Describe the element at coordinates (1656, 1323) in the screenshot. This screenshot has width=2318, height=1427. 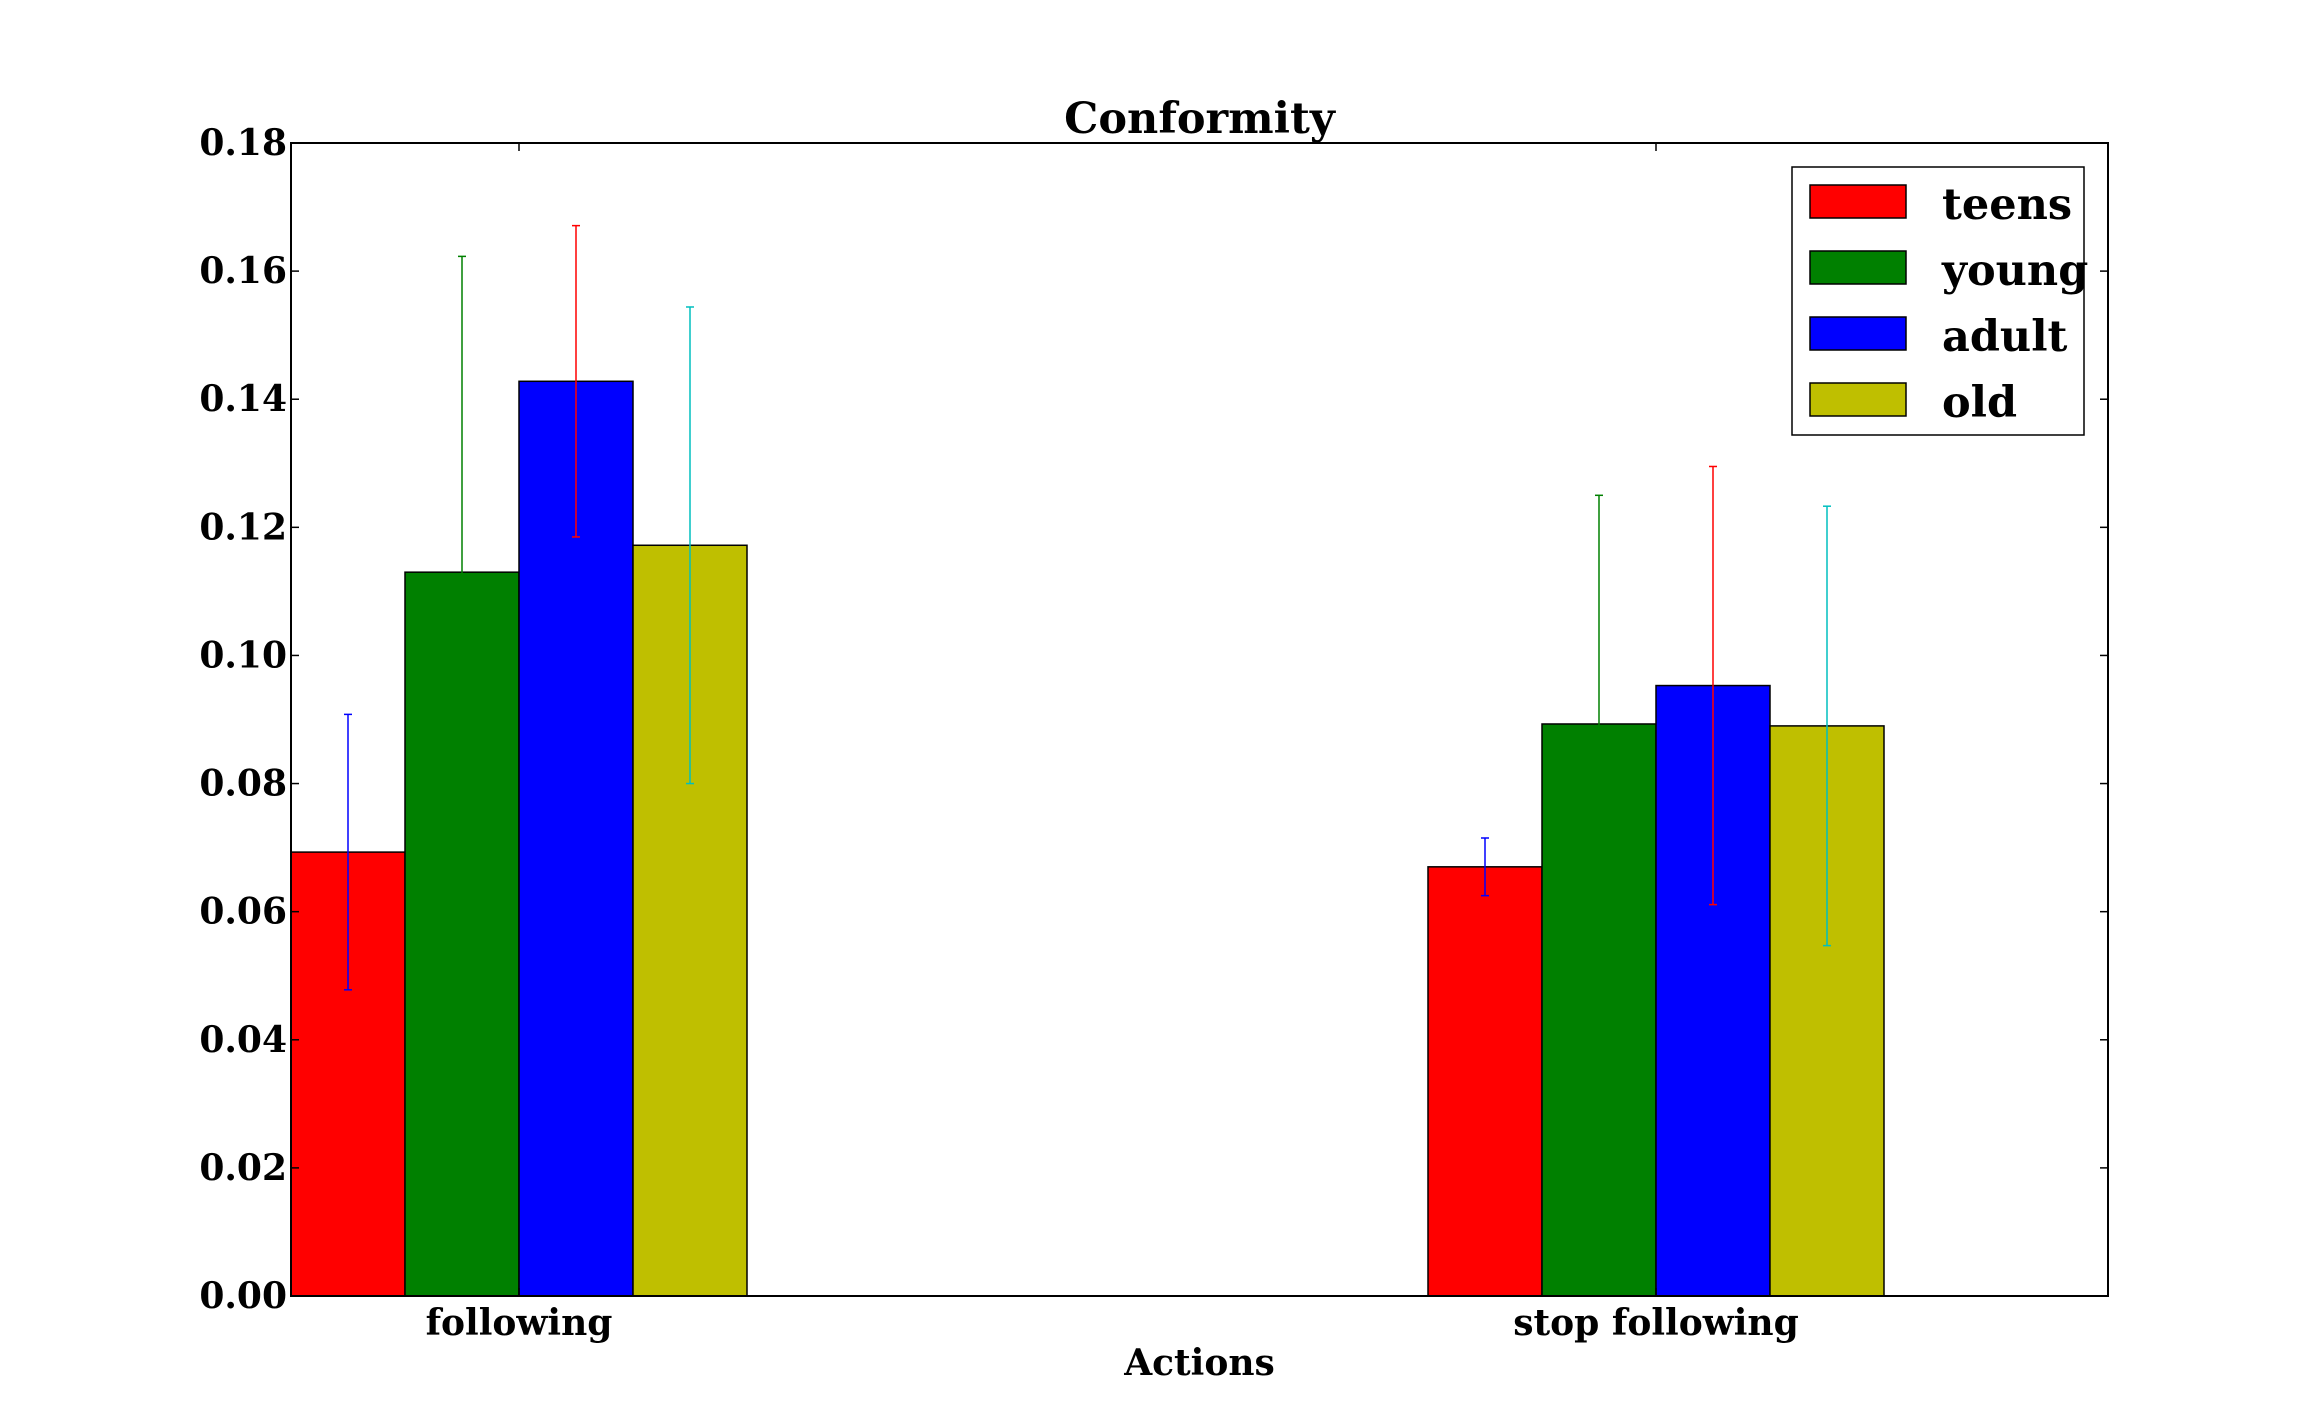
I see `x-tick-label-1: stop following` at that location.